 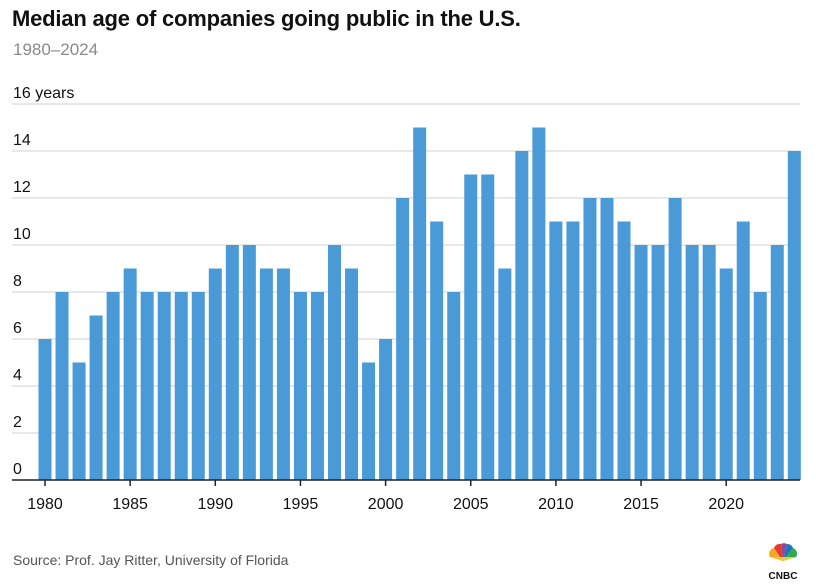 I want to click on bar-1983, so click(x=96, y=397).